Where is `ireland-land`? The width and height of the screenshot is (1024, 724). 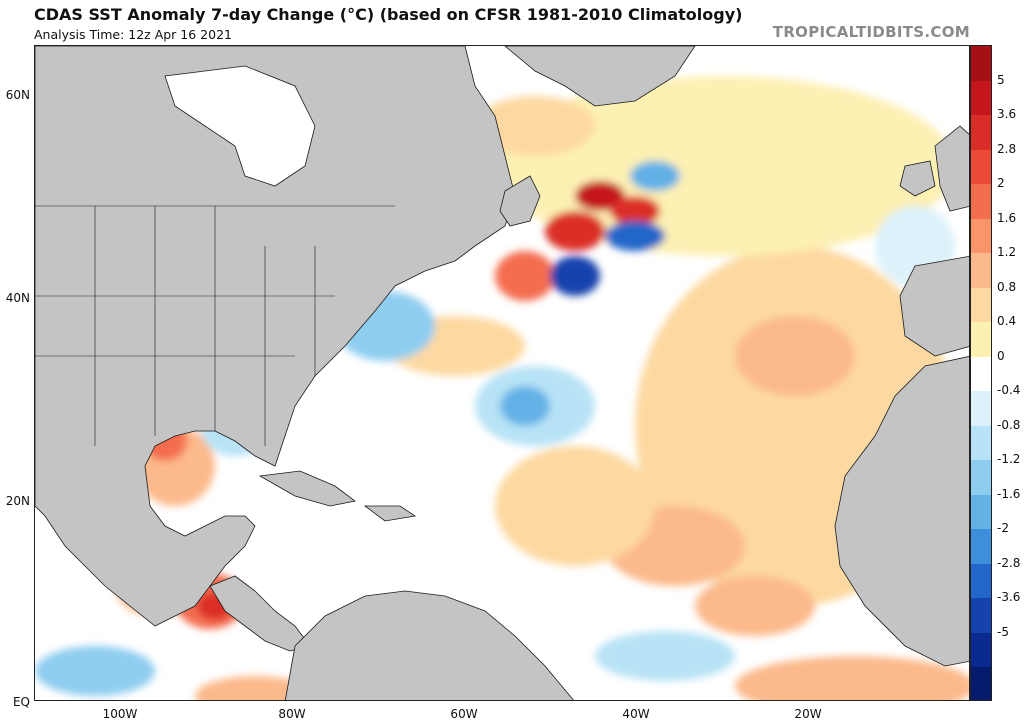
ireland-land is located at coordinates (917, 178).